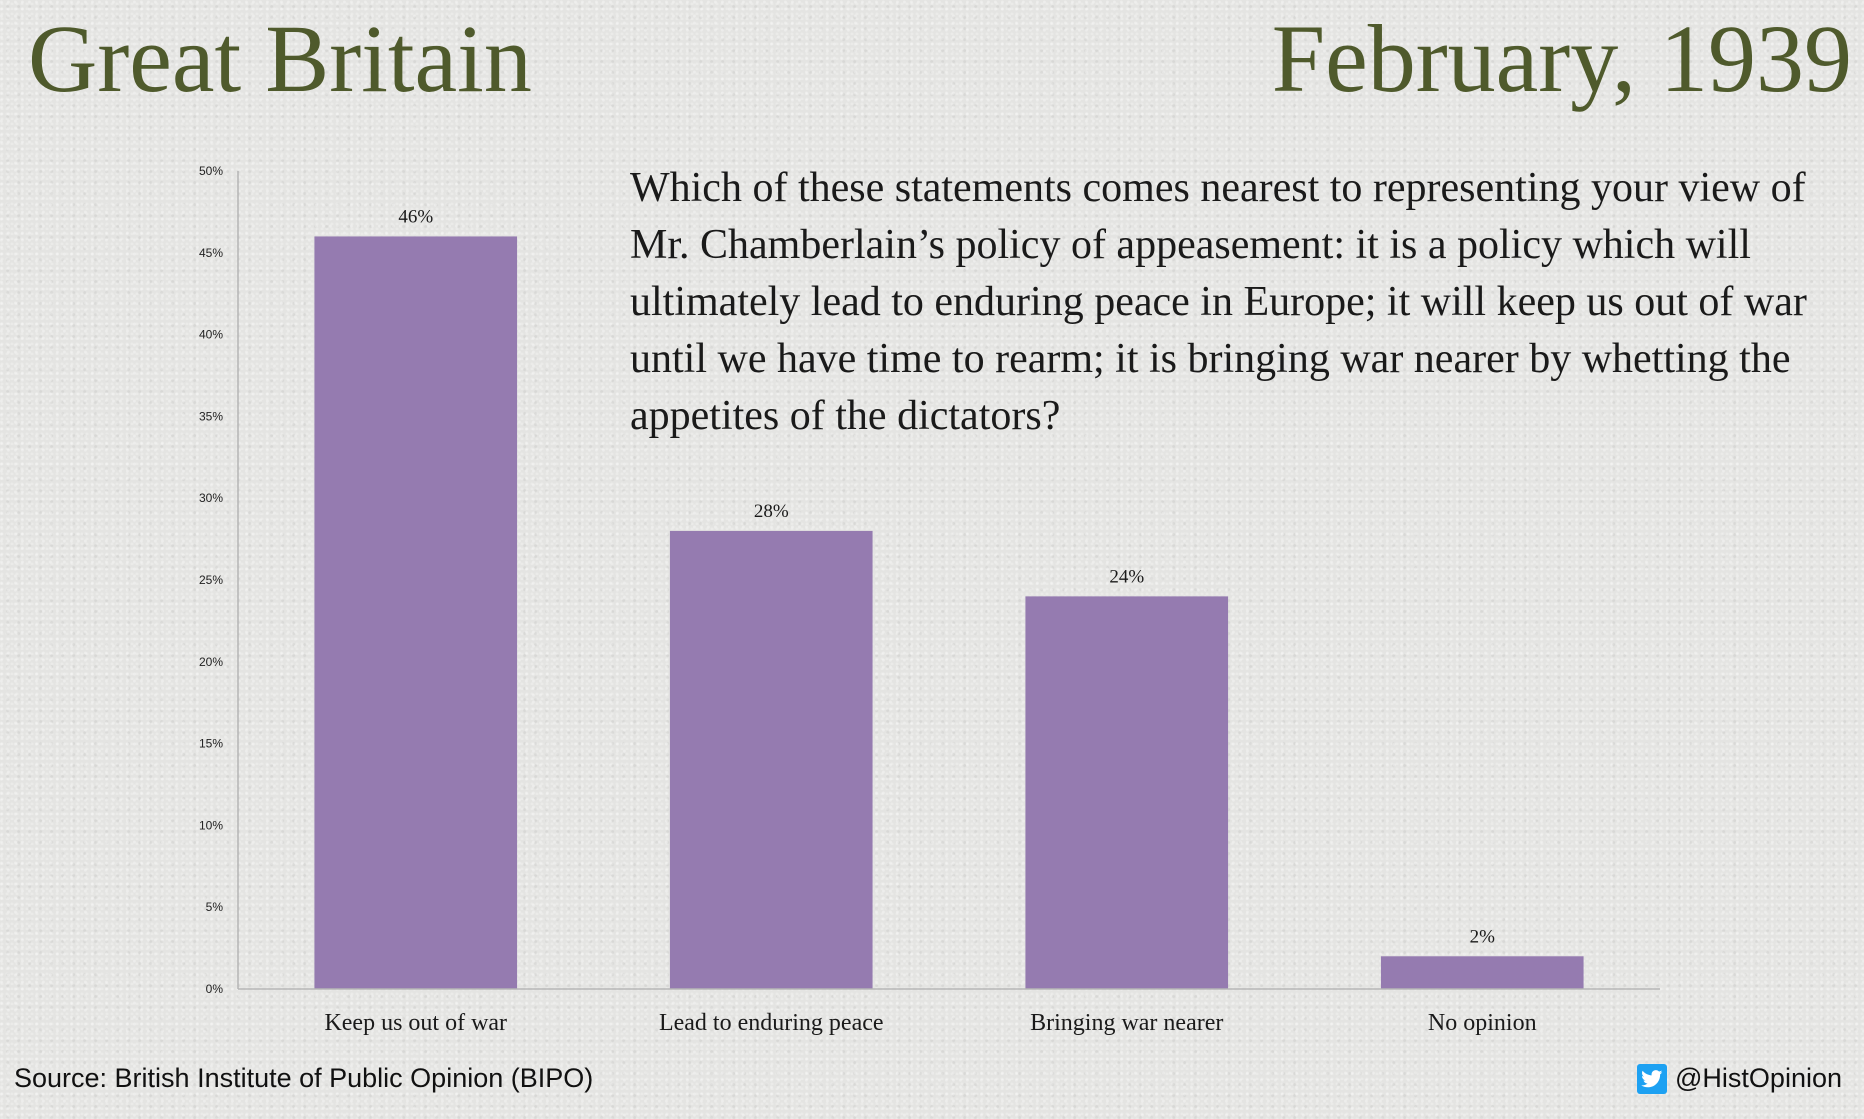 This screenshot has height=1119, width=1864. Describe the element at coordinates (211, 825) in the screenshot. I see `y-tick-label: 10%` at that location.